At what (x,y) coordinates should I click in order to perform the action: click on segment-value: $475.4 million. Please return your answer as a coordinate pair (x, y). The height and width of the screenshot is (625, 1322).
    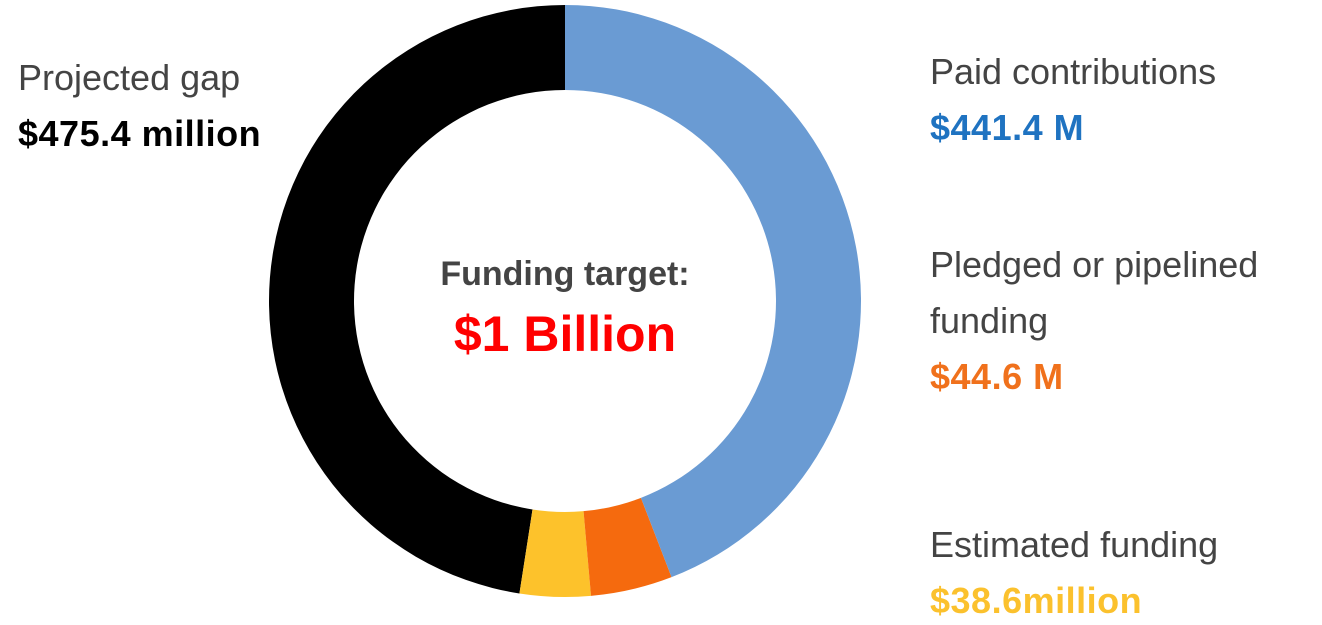
    Looking at the image, I should click on (140, 133).